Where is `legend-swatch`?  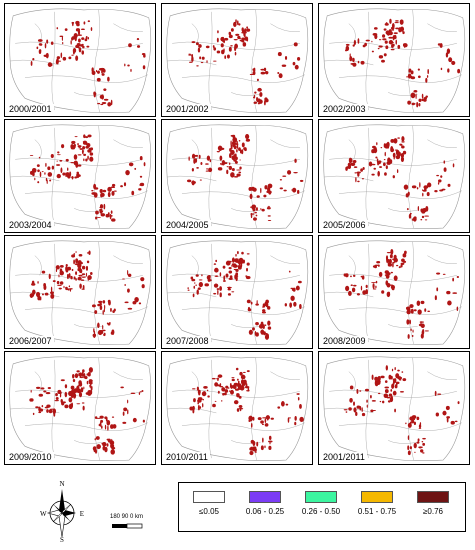
legend-swatch is located at coordinates (321, 497).